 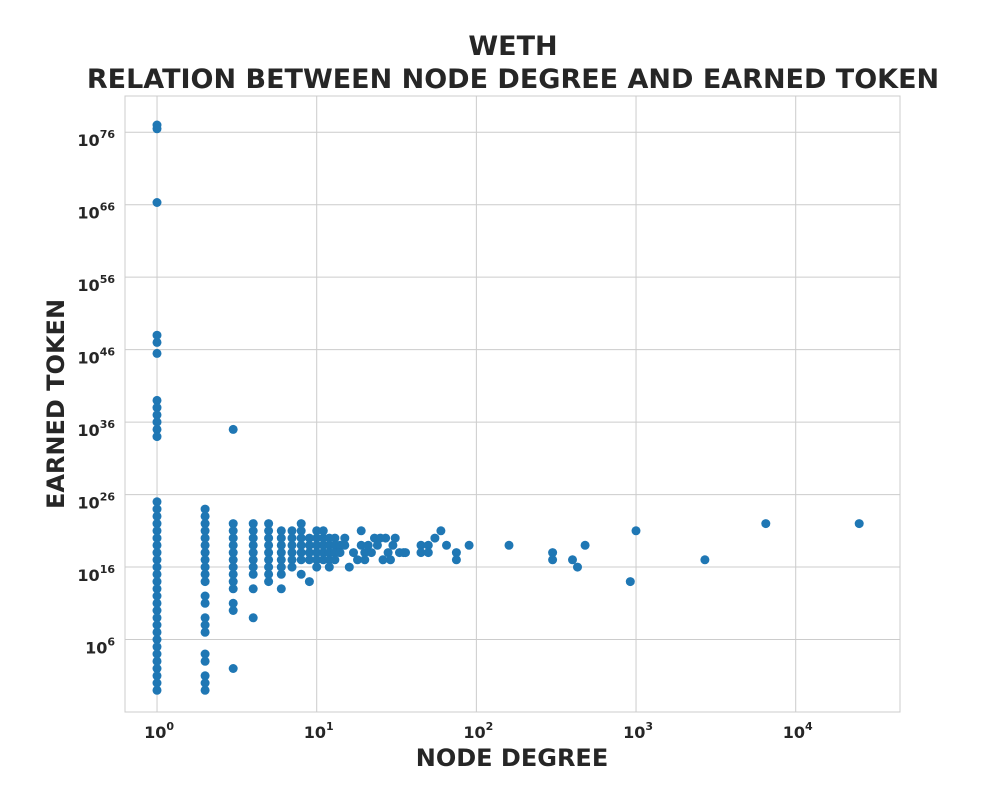 What do you see at coordinates (96, 392) in the screenshot?
I see `y-tick-labels: 106 1016 1026 1036 1046 1056 1066 1076` at bounding box center [96, 392].